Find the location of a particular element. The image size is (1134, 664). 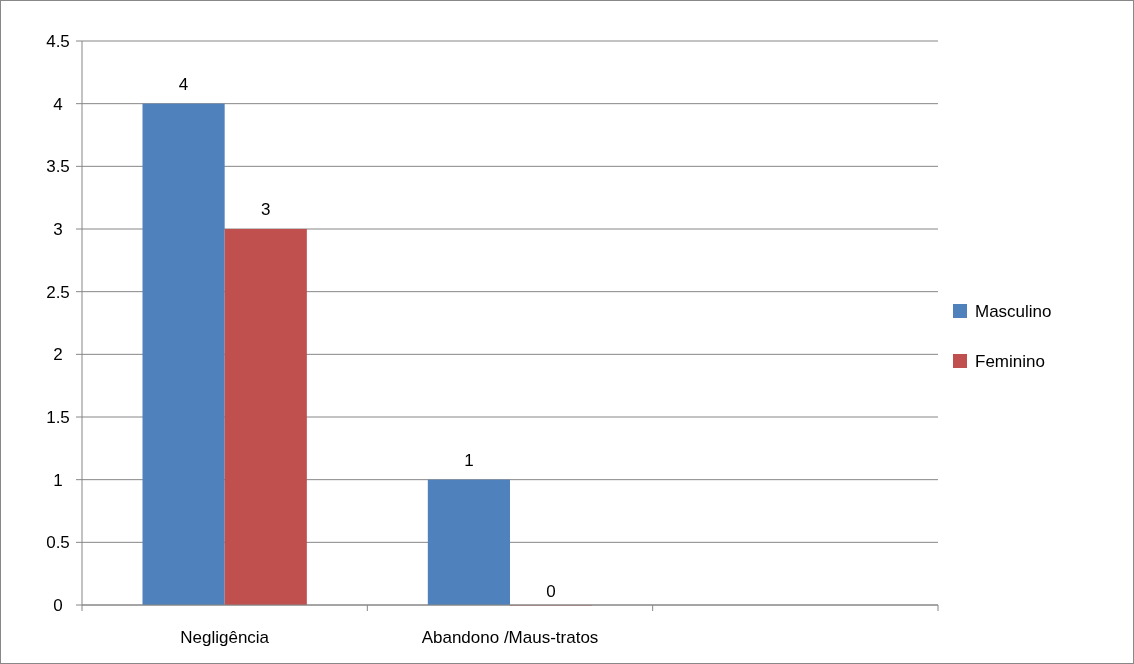

y-tick-label: 0.5 is located at coordinates (58, 543).